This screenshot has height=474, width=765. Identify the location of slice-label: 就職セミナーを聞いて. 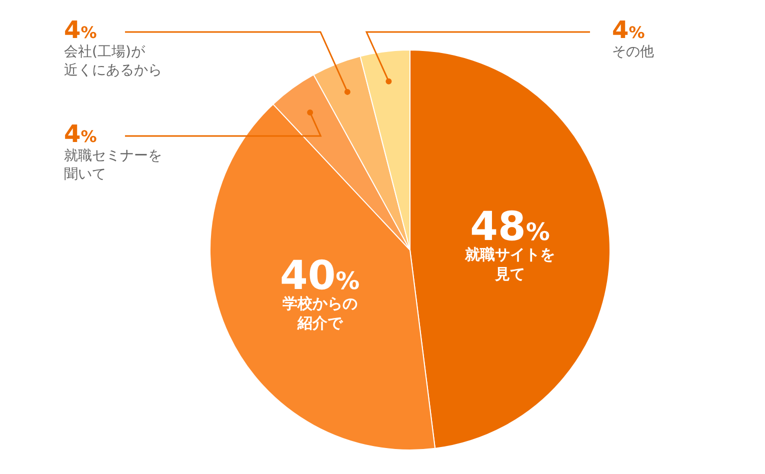
(113, 165).